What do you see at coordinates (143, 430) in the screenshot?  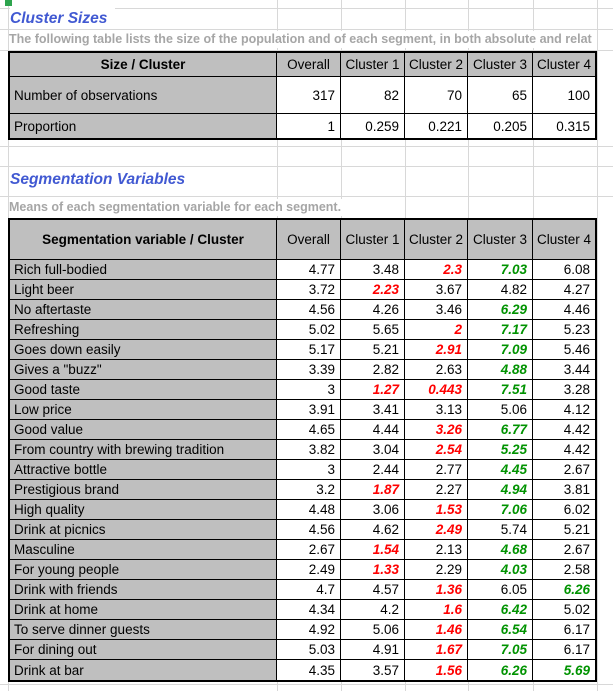 I see `row-label-cell: Good value` at bounding box center [143, 430].